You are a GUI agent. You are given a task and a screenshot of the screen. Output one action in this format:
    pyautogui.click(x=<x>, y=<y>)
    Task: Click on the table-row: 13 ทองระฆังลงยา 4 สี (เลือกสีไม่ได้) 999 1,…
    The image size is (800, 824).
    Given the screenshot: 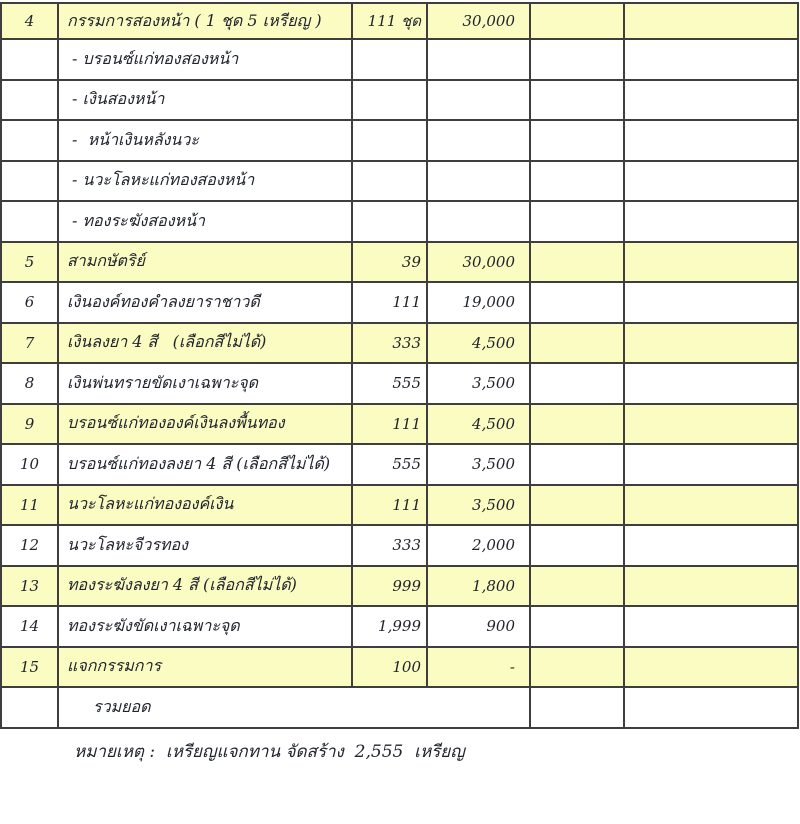 What is the action you would take?
    pyautogui.click(x=399, y=585)
    